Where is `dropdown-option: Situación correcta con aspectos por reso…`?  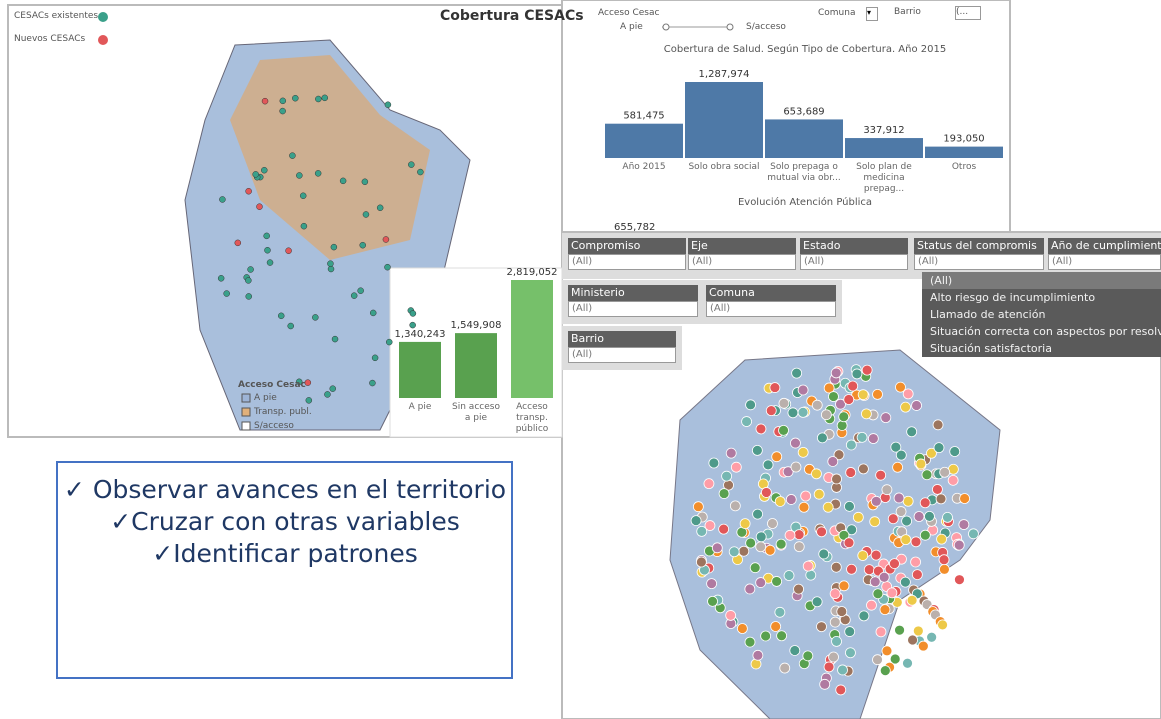
dropdown-option: Situación correcta con aspectos por reso… is located at coordinates (1041, 331).